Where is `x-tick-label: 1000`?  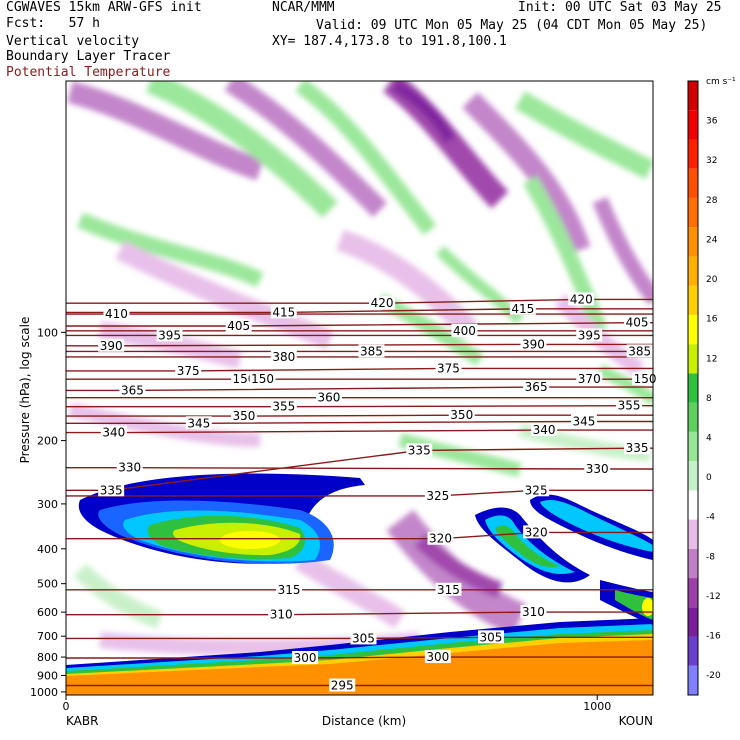 x-tick-label: 1000 is located at coordinates (597, 706).